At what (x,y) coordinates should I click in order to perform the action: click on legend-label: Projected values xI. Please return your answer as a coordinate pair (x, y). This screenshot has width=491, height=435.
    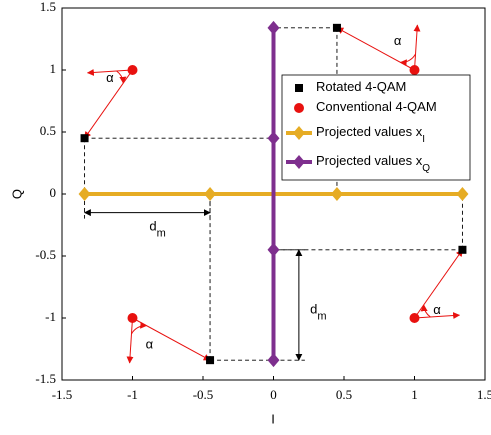
    Looking at the image, I should click on (370, 134).